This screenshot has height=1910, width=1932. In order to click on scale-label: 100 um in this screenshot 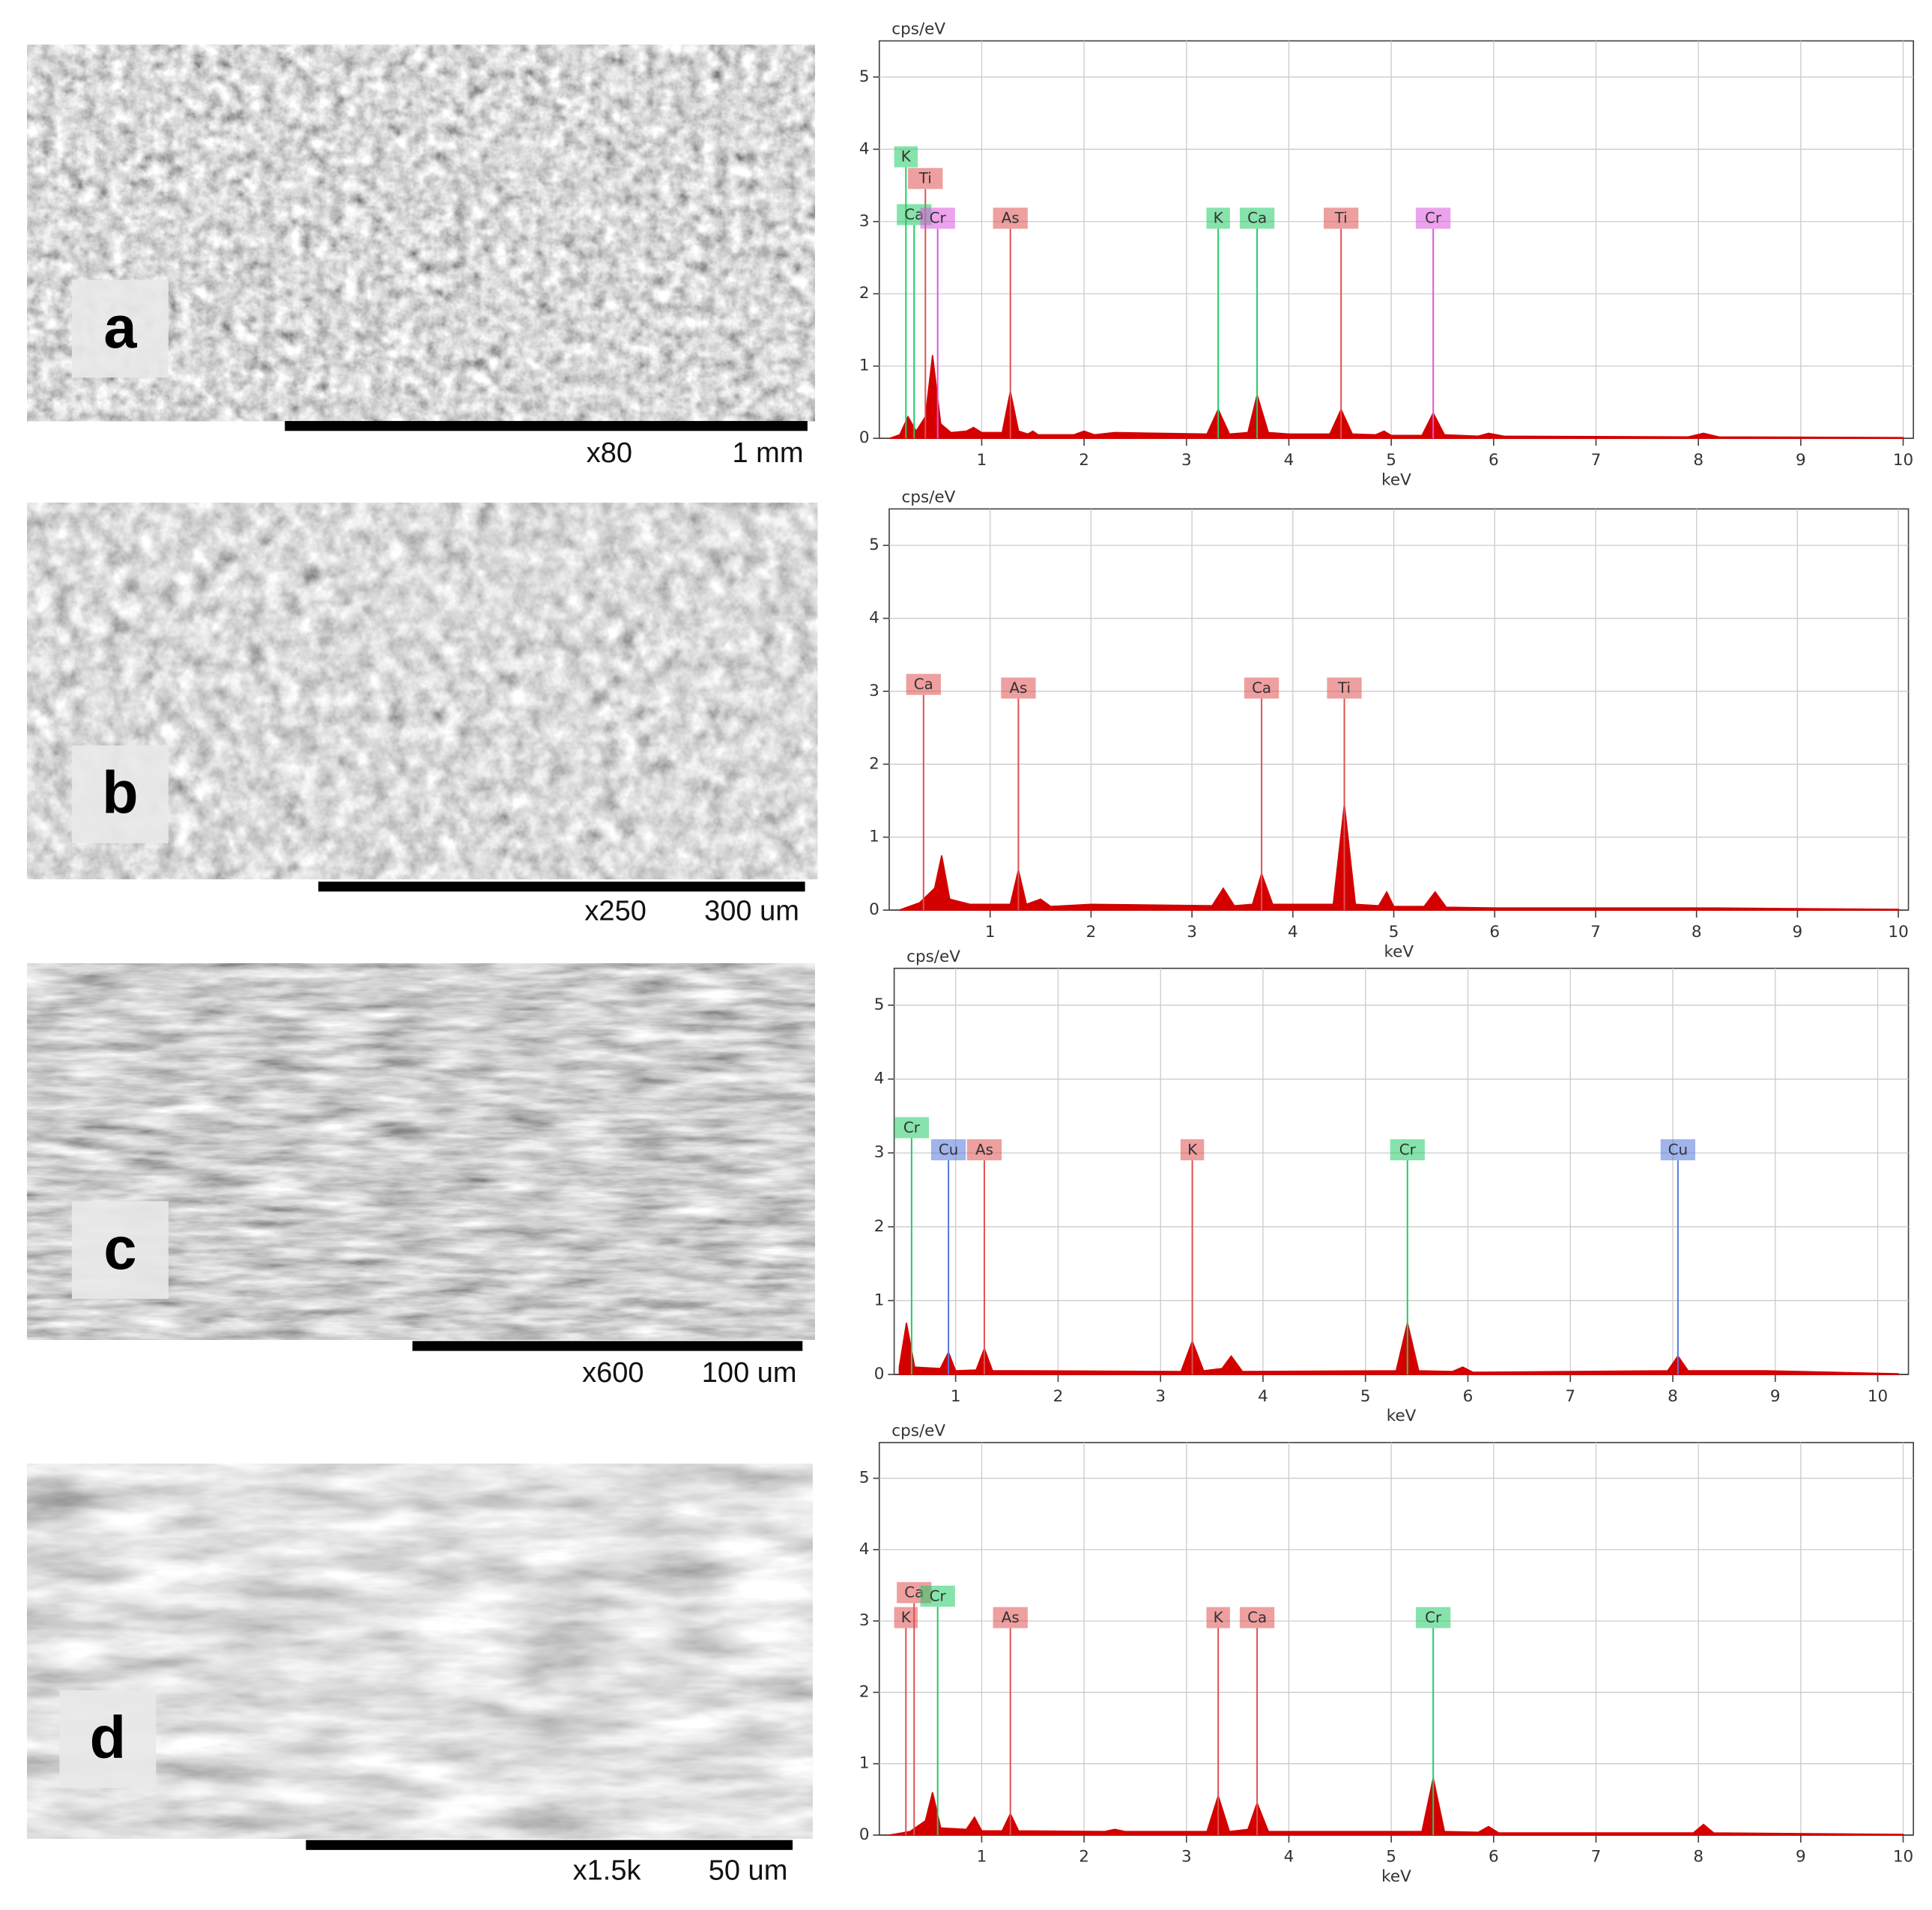, I will do `click(749, 1373)`.